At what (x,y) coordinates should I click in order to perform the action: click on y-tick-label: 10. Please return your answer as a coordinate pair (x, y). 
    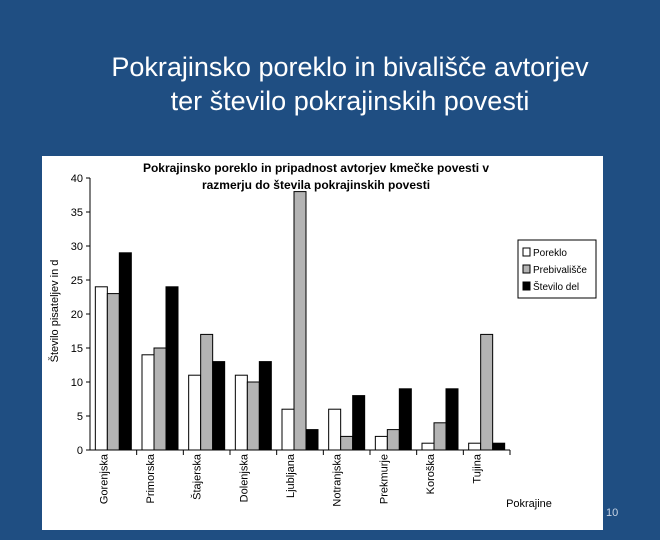
    Looking at the image, I should click on (77, 383).